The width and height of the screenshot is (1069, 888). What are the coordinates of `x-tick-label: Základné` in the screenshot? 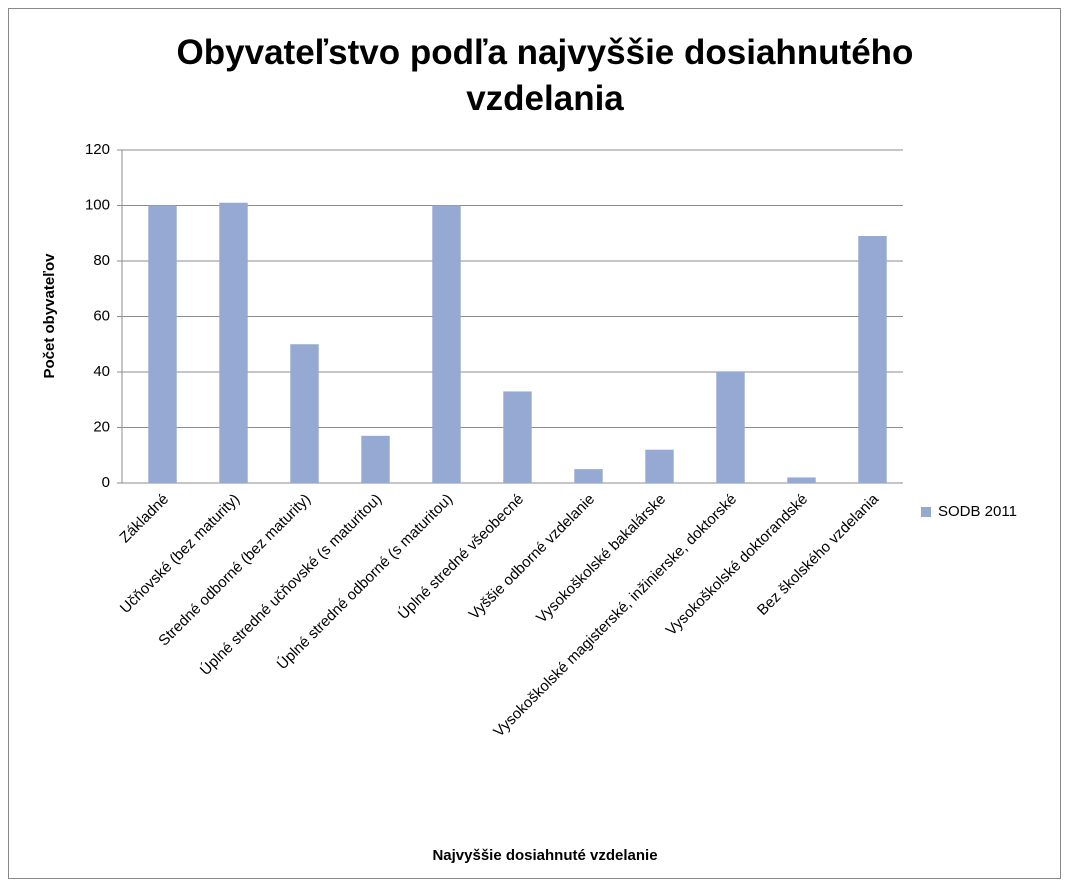 It's located at (144, 519).